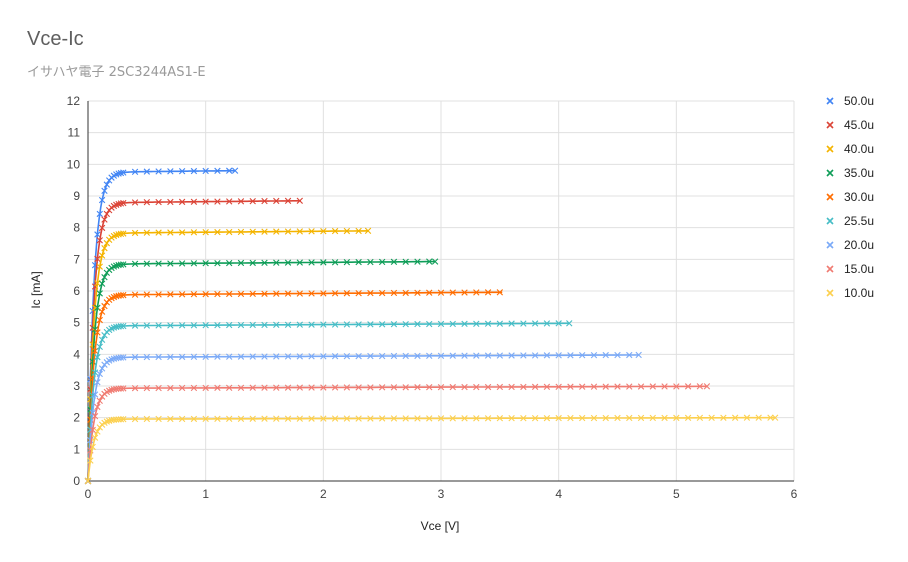  Describe the element at coordinates (76, 259) in the screenshot. I see `y-tick-label: 7` at that location.